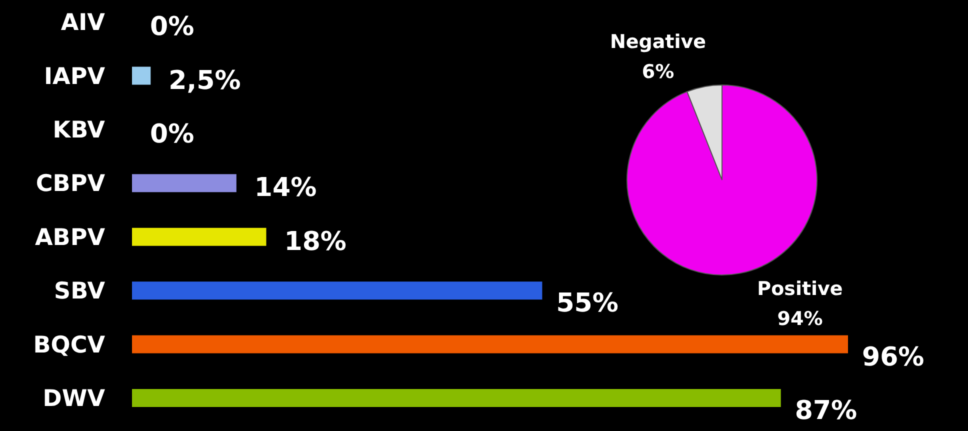 Image resolution: width=968 pixels, height=431 pixels. Describe the element at coordinates (74, 399) in the screenshot. I see `y-tick-label: DWV` at that location.